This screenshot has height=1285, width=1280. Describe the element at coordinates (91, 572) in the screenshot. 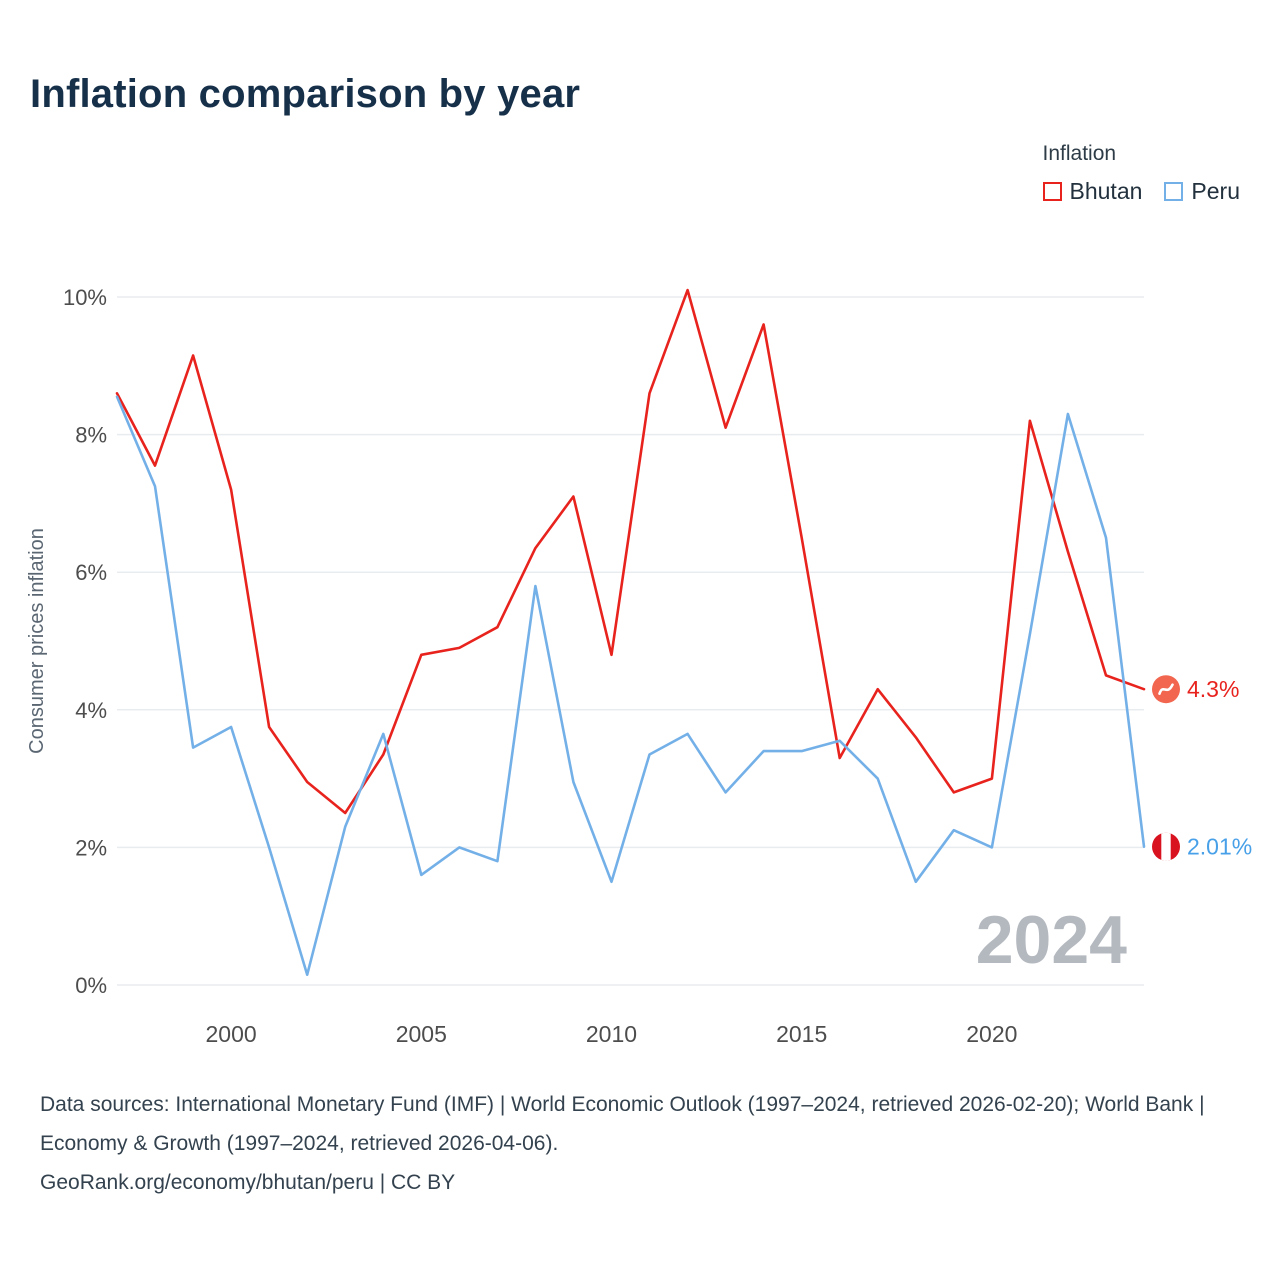

I see `y-tick-label: 6%` at that location.